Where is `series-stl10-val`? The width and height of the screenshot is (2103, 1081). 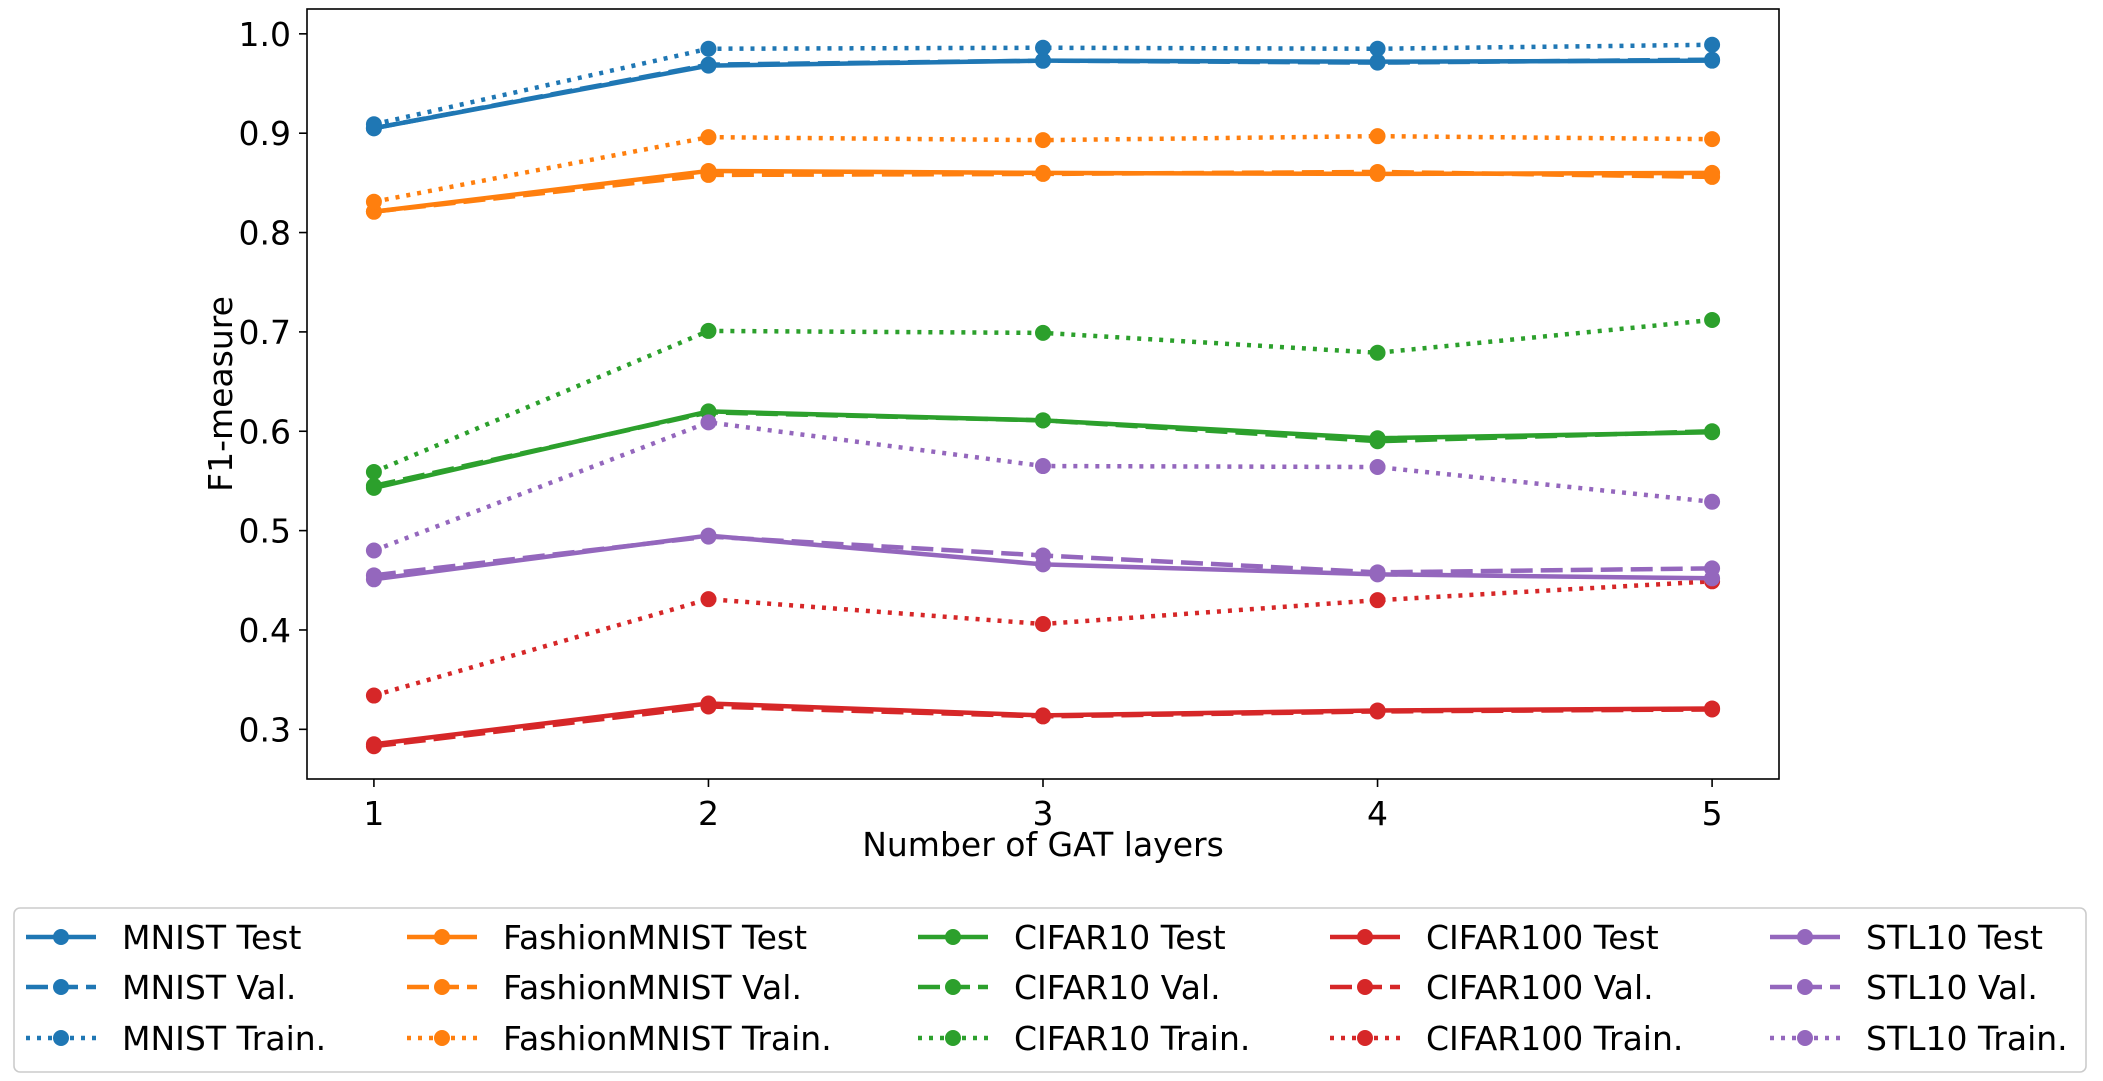 series-stl10-val is located at coordinates (1043, 556).